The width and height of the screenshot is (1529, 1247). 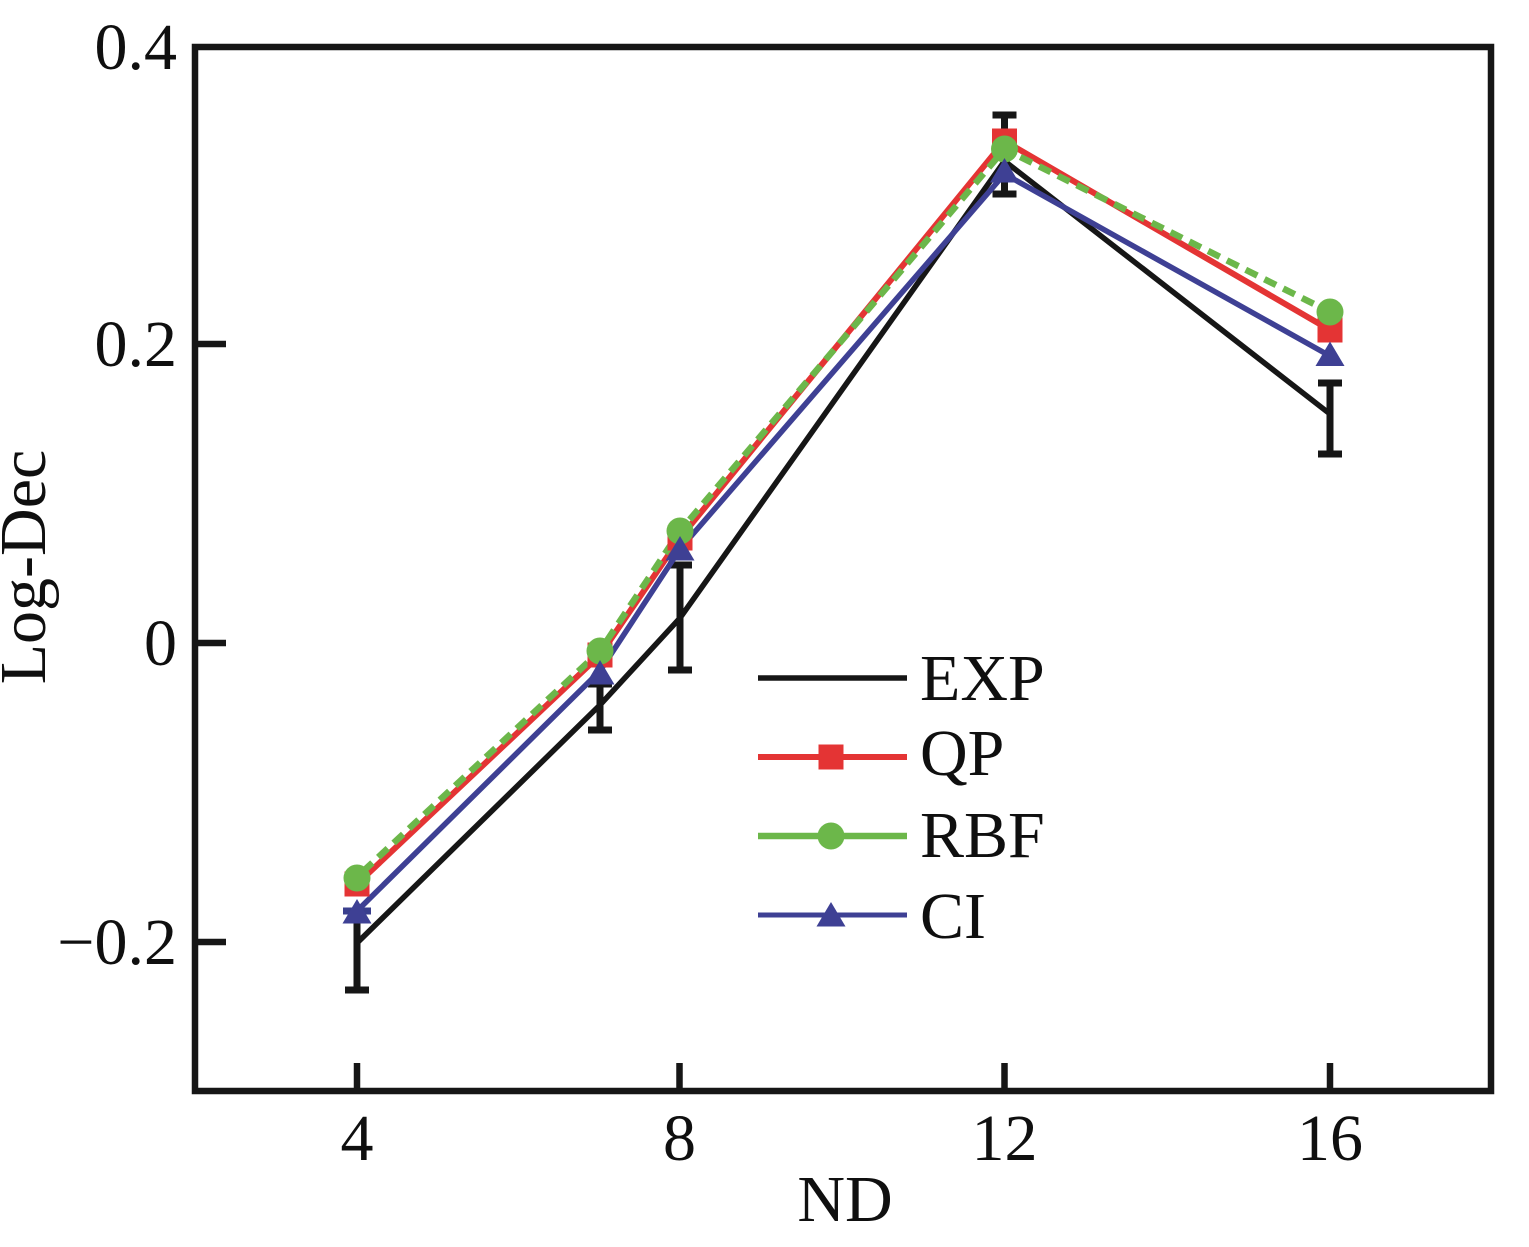 I want to click on svg-text: 16, so click(x=1330, y=1138).